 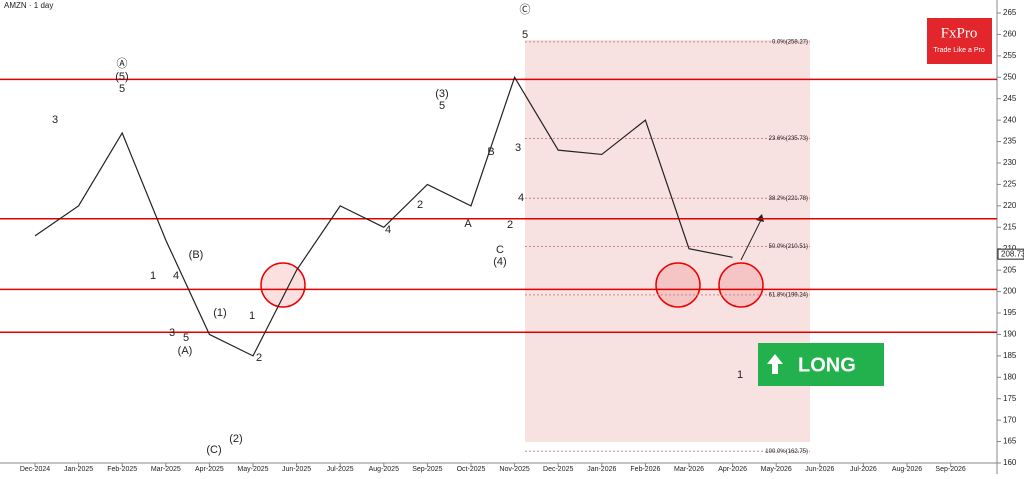 What do you see at coordinates (1010, 226) in the screenshot?
I see `y-tick-label: 215` at bounding box center [1010, 226].